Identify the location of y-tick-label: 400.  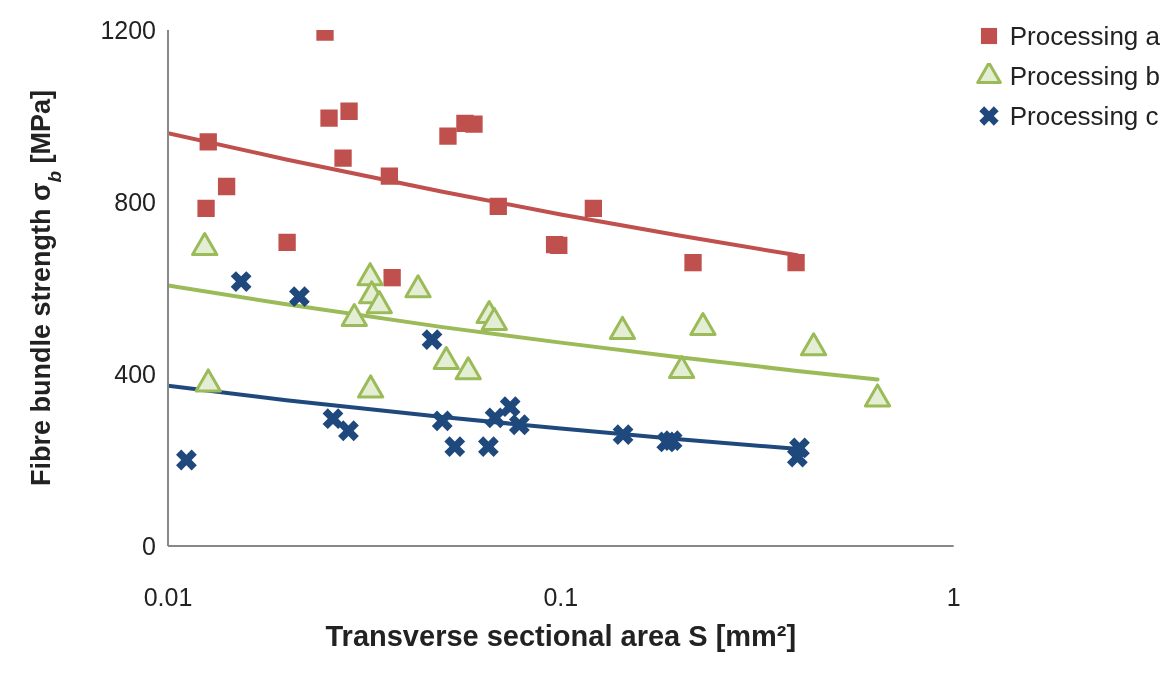
(135, 373).